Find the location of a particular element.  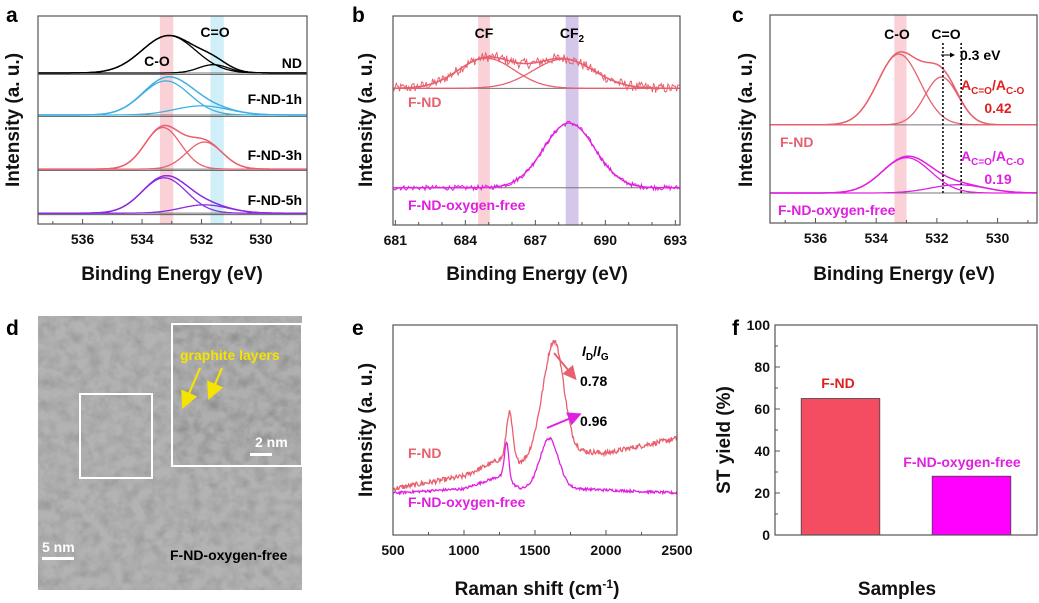

ig-i: I is located at coordinates (599, 351).